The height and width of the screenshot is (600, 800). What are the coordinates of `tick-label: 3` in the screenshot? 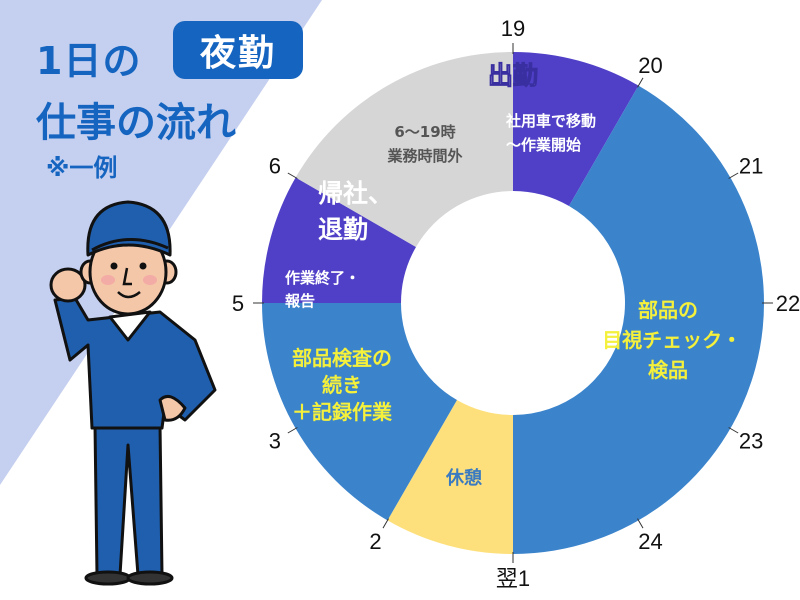 It's located at (275, 441).